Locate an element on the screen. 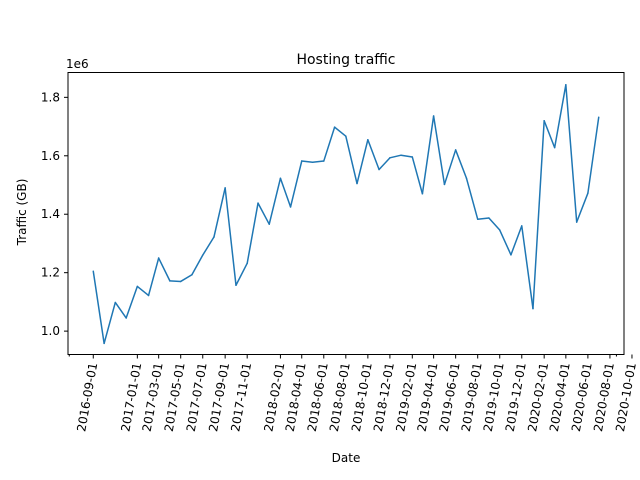 The width and height of the screenshot is (640, 480). x-axis-label: Date is located at coordinates (346, 458).